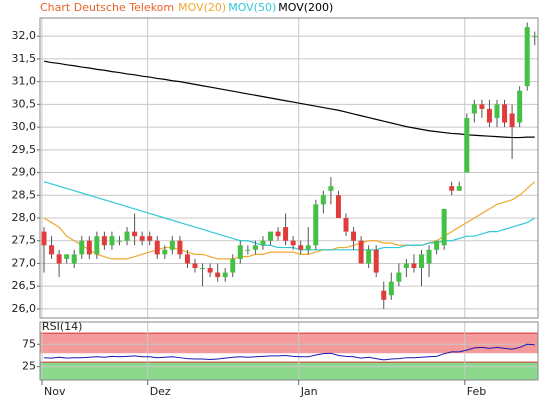 The height and width of the screenshot is (400, 540). I want to click on y-tick-label: 27,0, so click(24, 262).